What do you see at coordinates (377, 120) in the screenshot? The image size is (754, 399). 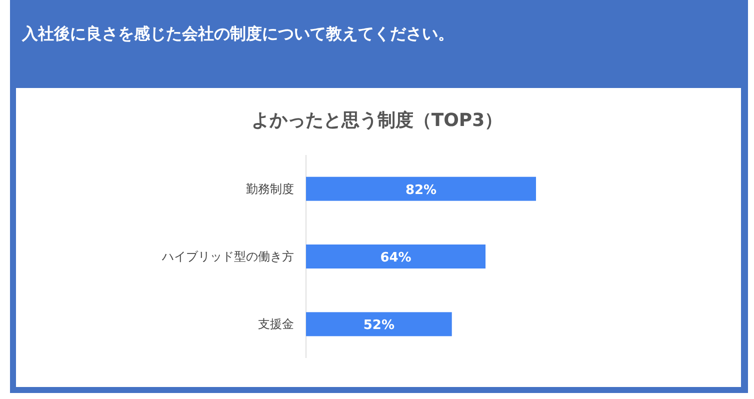 I see `chart-subtitle: よかったと思う制度（TOP3）` at bounding box center [377, 120].